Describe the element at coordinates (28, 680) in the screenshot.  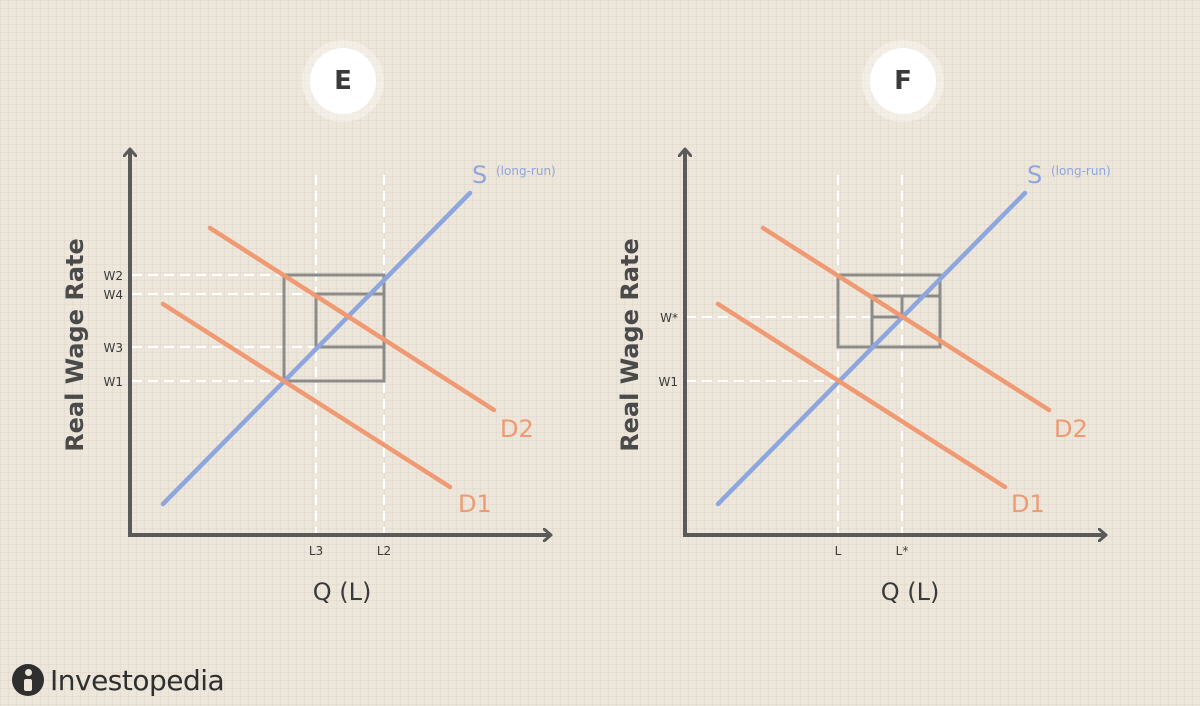
I see `investopedia-logo-icon` at that location.